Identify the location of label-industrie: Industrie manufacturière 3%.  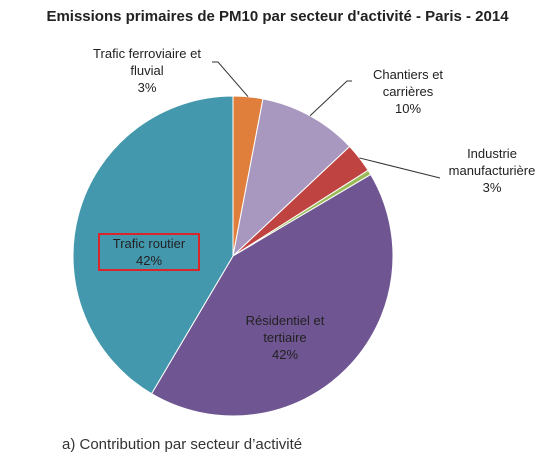
(492, 170).